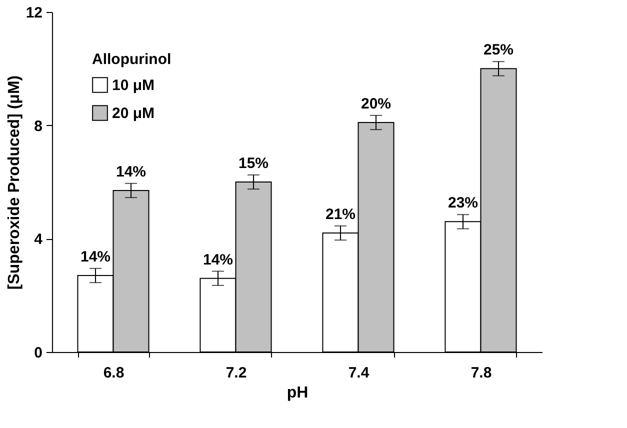 This screenshot has width=627, height=428. I want to click on annotation: 23%, so click(463, 203).